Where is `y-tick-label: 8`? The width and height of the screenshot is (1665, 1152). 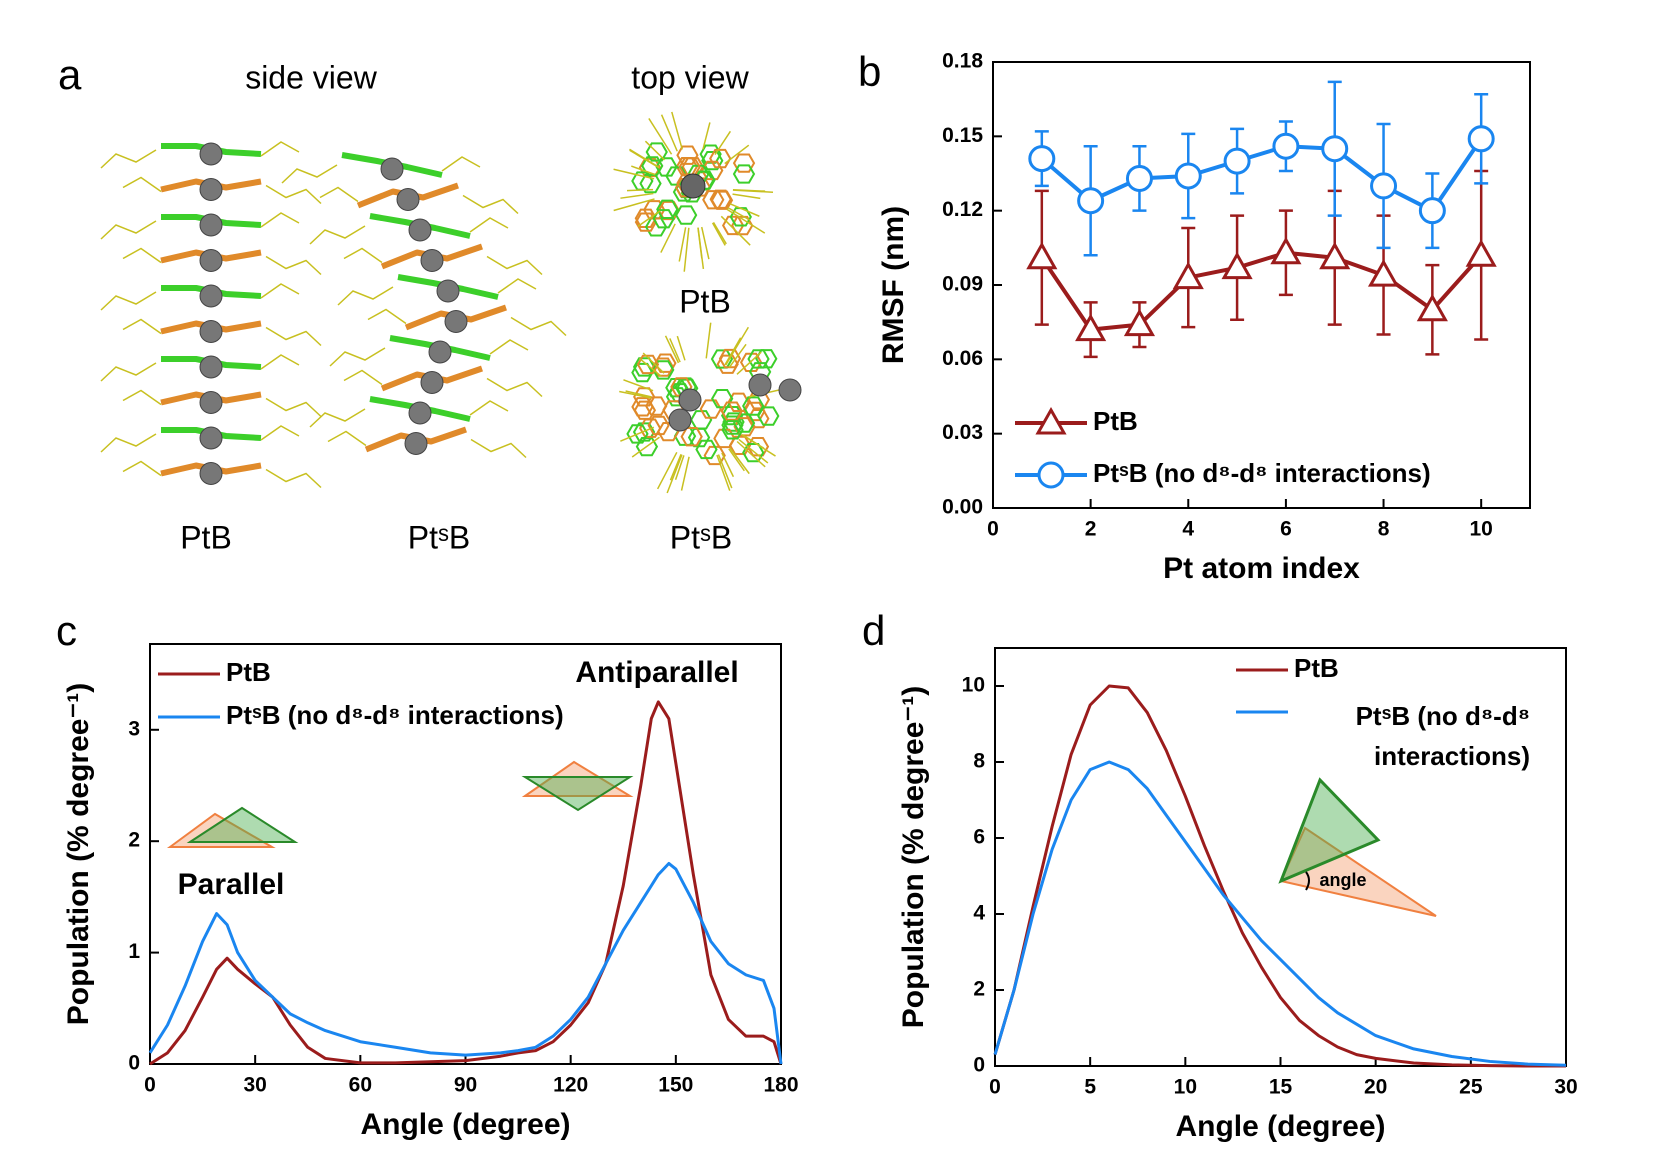 y-tick-label: 8 is located at coordinates (979, 761).